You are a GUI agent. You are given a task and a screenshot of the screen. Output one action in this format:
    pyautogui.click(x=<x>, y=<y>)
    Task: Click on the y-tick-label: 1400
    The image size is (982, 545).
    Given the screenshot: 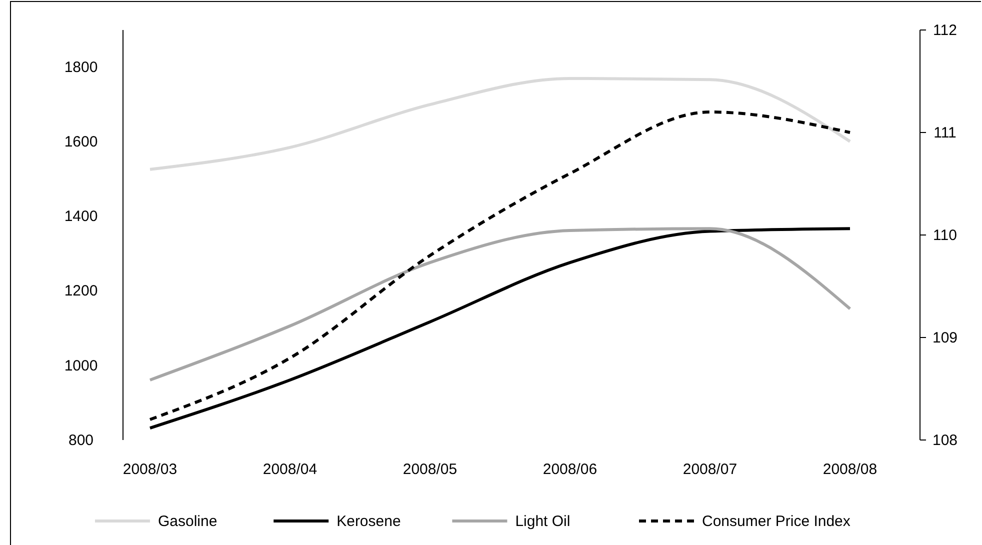 What is the action you would take?
    pyautogui.click(x=81, y=217)
    